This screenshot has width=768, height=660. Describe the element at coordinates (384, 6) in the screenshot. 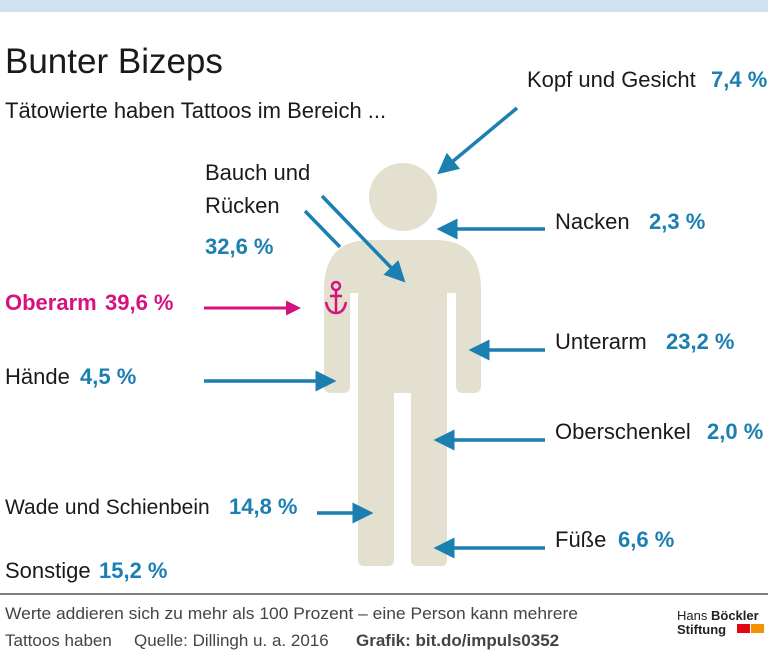

I see `top-bar` at that location.